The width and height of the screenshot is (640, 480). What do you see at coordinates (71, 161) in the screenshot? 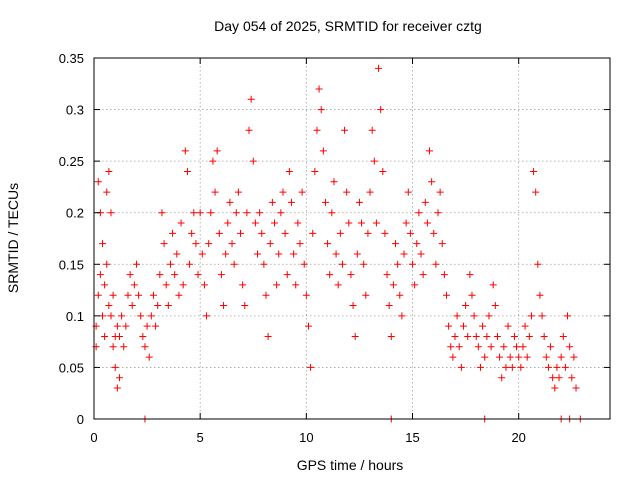
I see `y-tick-label: 0.25` at bounding box center [71, 161].